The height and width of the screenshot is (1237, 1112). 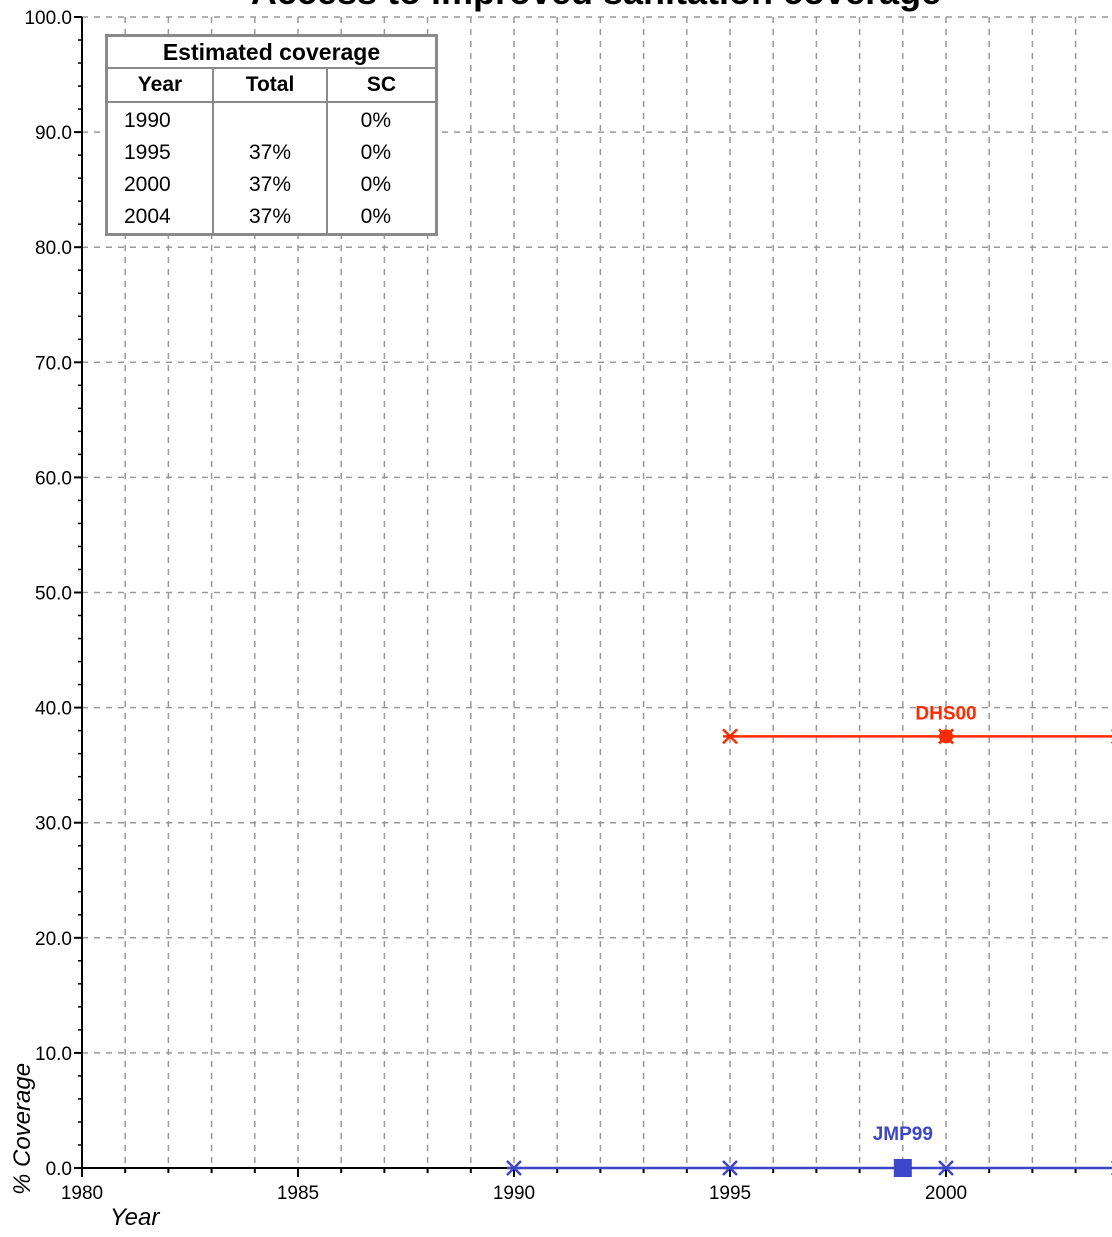 What do you see at coordinates (902, 1168) in the screenshot?
I see `survey-point-square` at bounding box center [902, 1168].